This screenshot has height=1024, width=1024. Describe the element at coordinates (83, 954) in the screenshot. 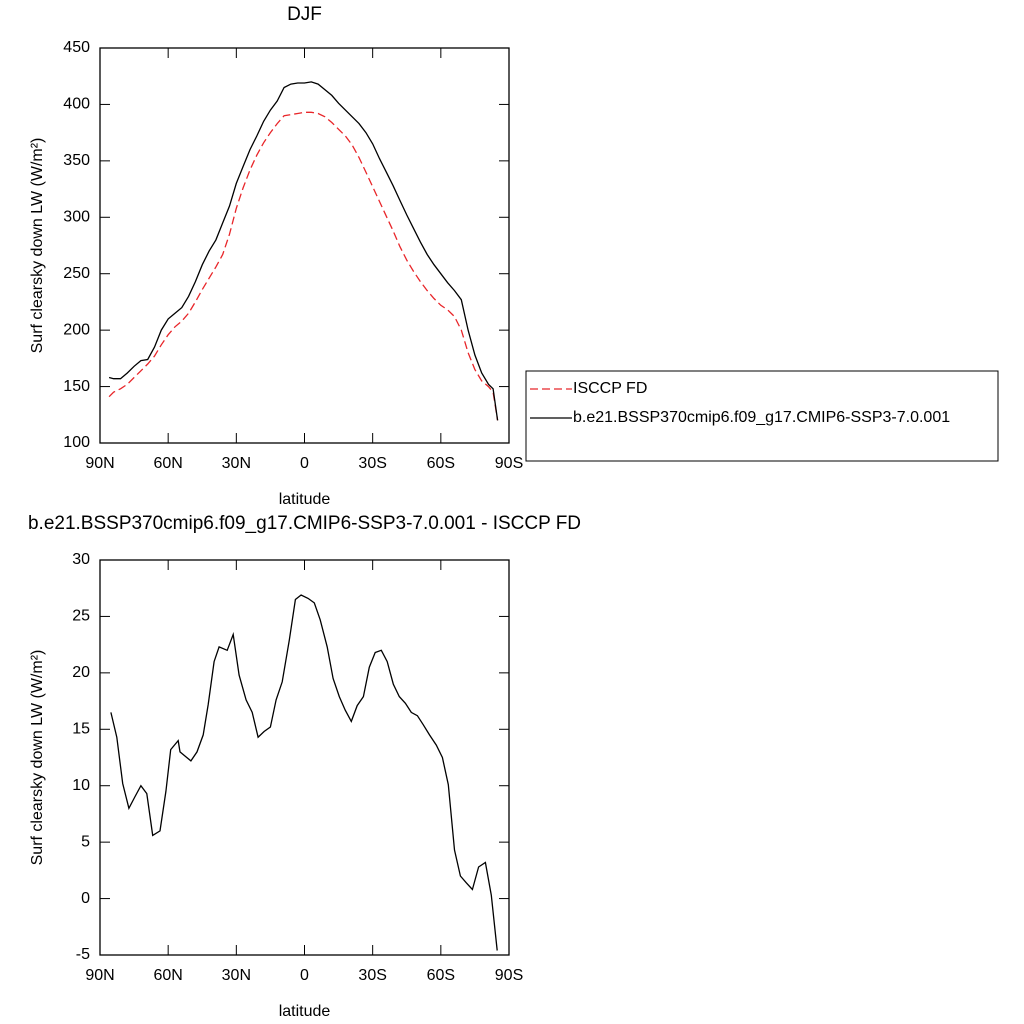

I see `y-tick-label: -5` at that location.